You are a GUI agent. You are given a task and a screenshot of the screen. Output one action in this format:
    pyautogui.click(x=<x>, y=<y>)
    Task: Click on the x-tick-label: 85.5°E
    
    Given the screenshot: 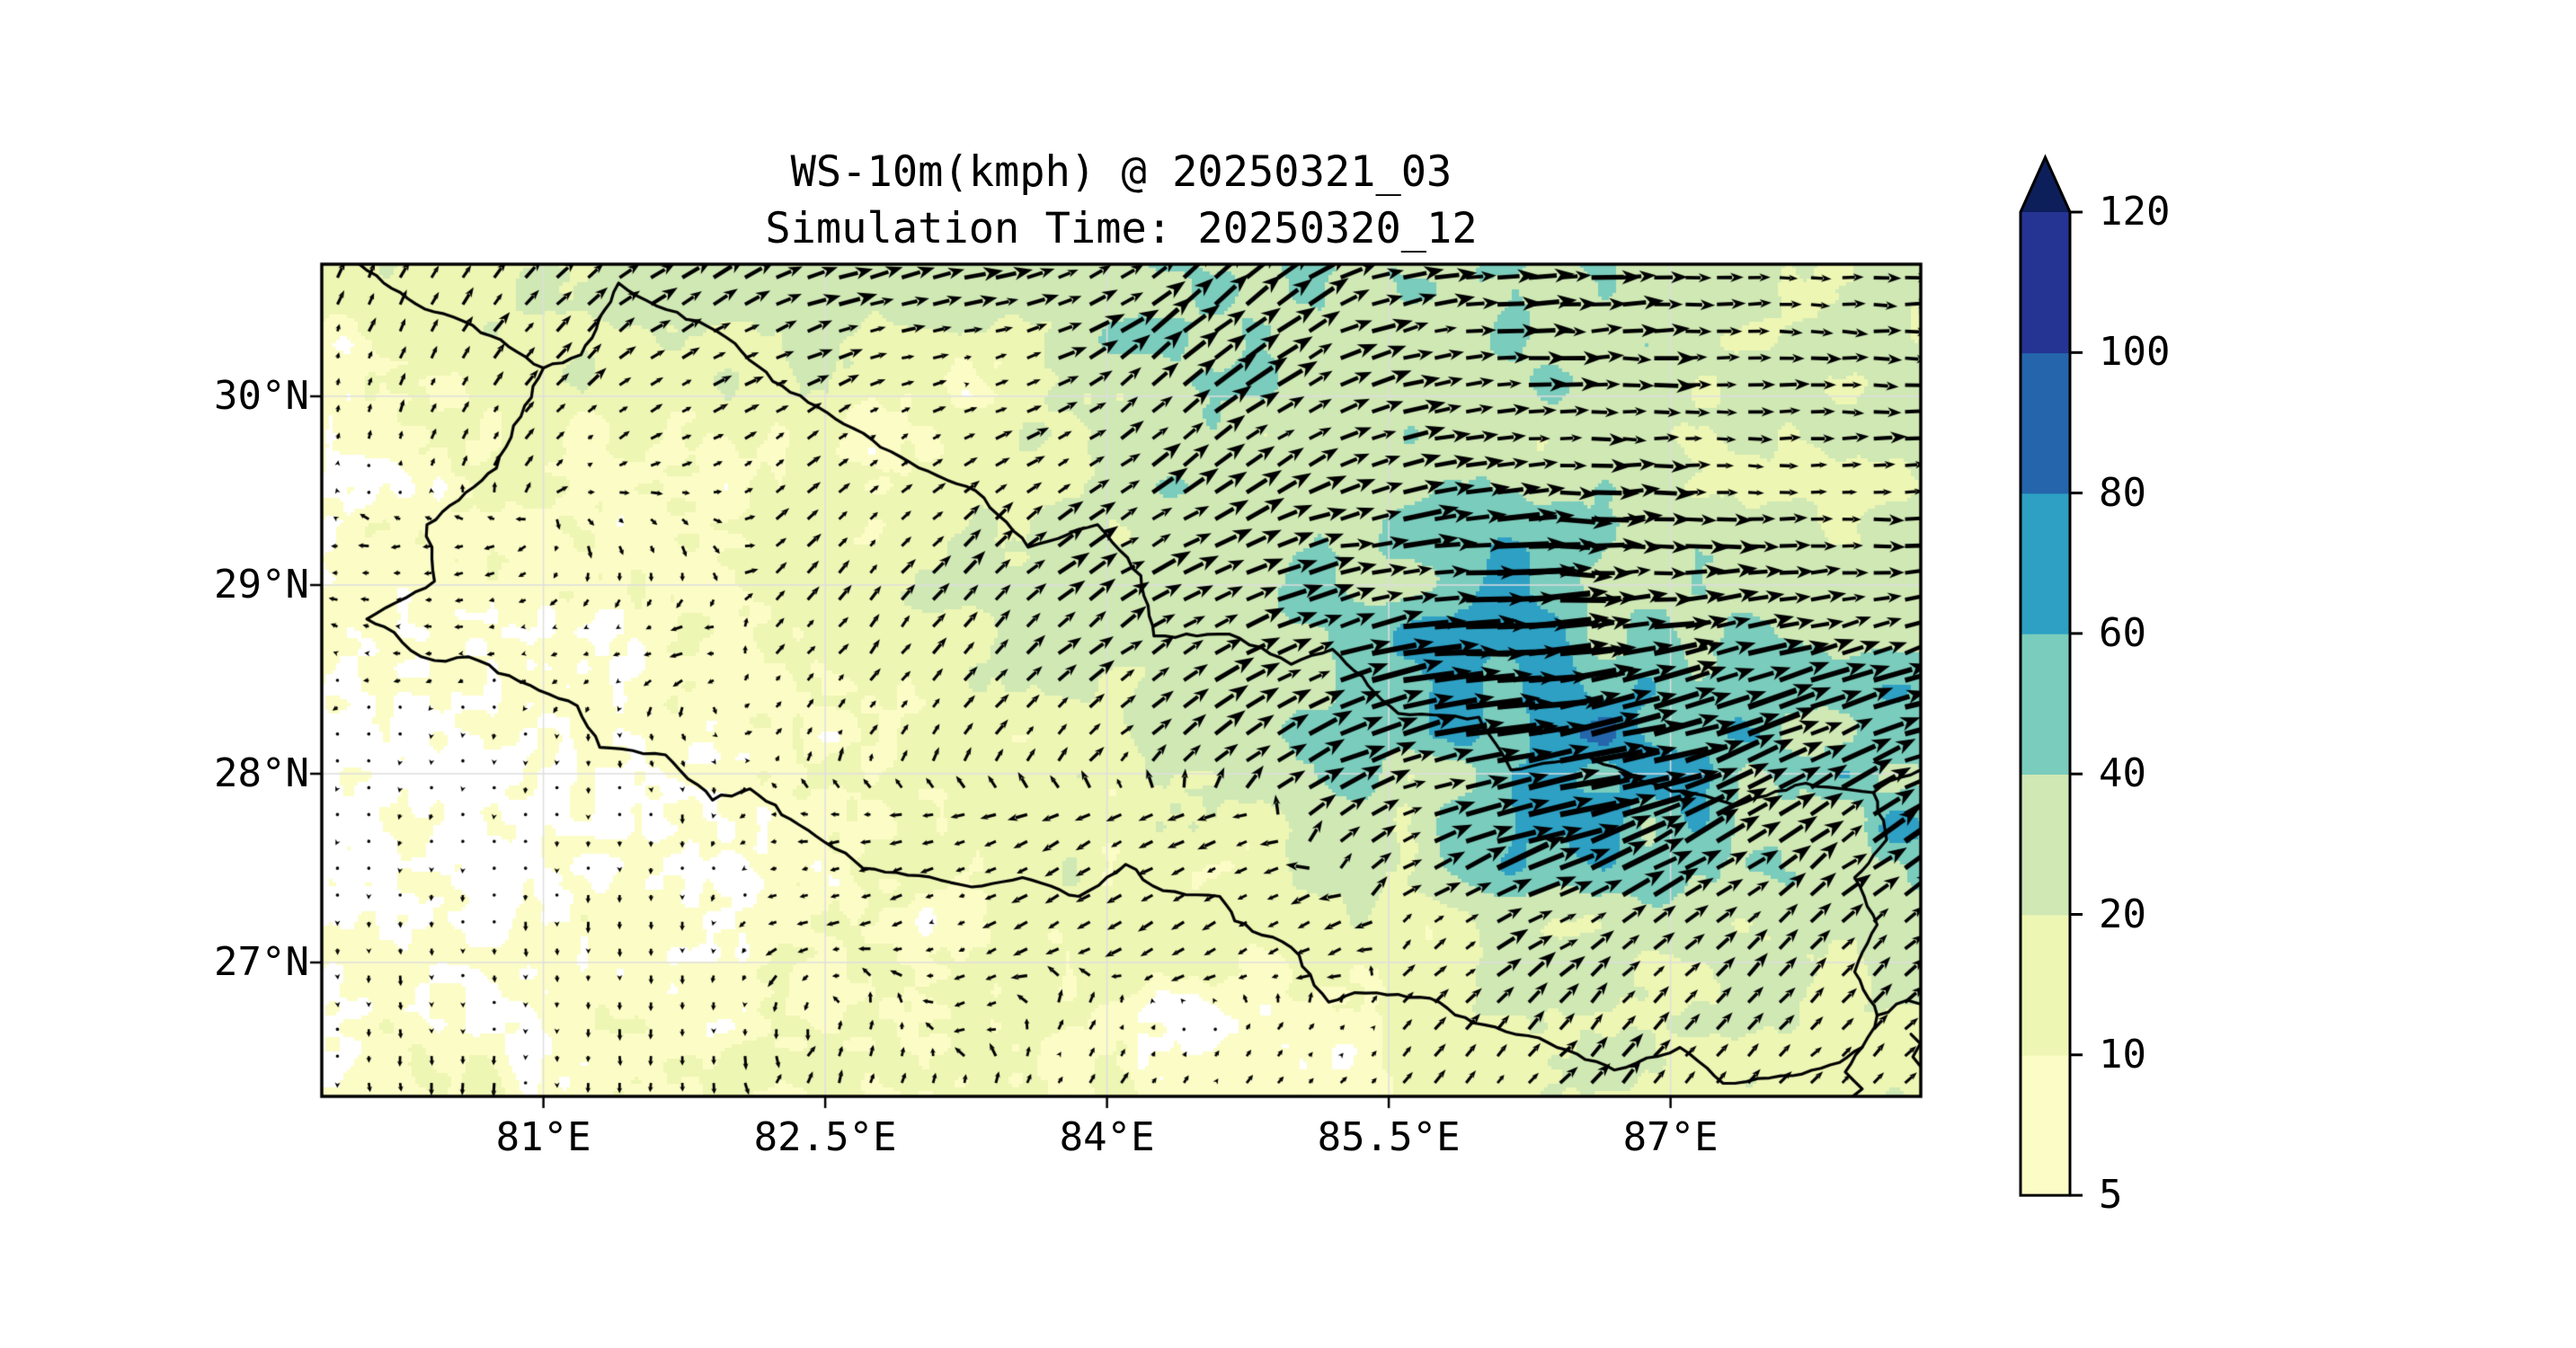 What is the action you would take?
    pyautogui.click(x=1389, y=1137)
    